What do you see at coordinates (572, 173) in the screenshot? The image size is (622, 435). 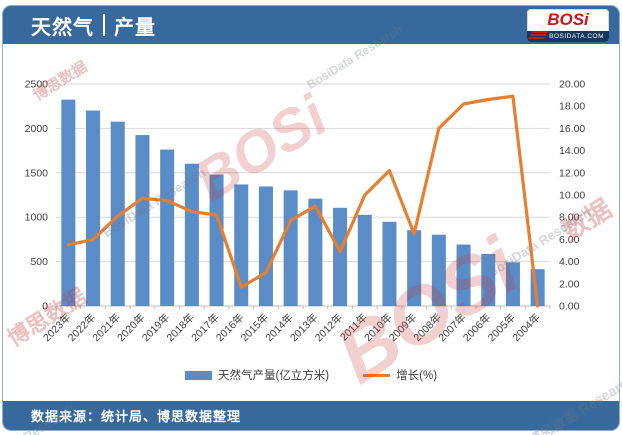 I see `right-axis-tick-label: 12.00` at bounding box center [572, 173].